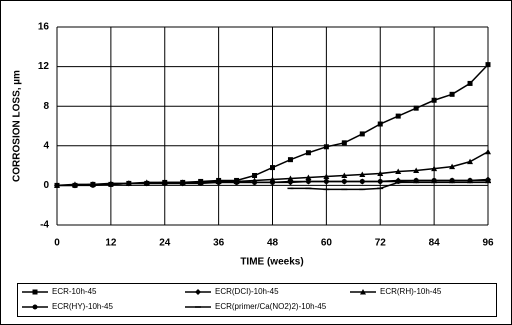 The width and height of the screenshot is (512, 325). Describe the element at coordinates (257, 300) in the screenshot. I see `legend-box` at that location.